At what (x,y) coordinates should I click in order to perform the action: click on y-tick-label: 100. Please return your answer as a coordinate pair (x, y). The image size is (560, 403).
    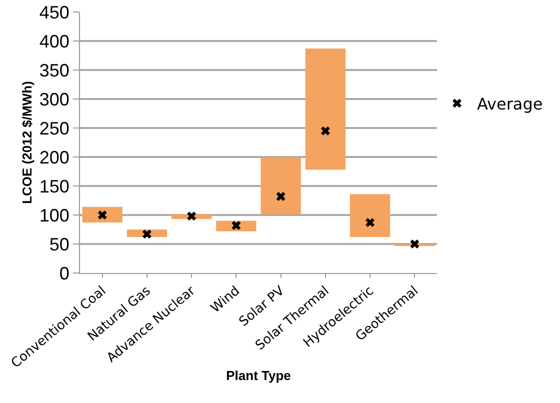
    Looking at the image, I should click on (54, 215).